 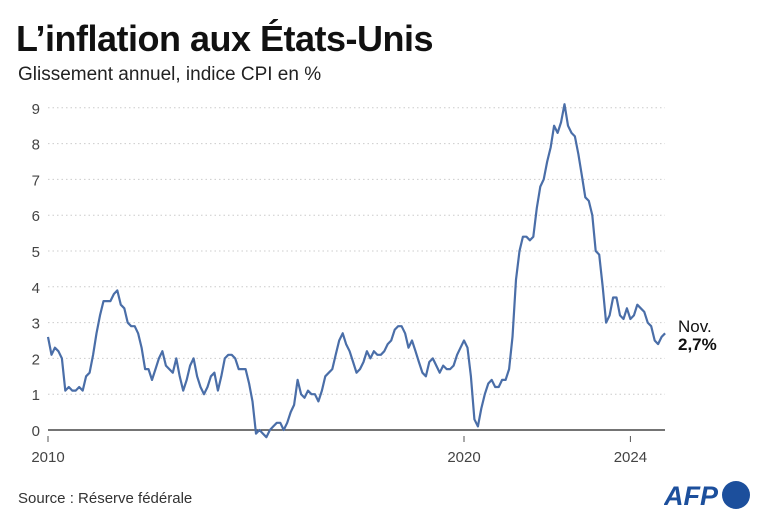 I want to click on source-note: Source : Réserve fédérale, so click(x=105, y=498).